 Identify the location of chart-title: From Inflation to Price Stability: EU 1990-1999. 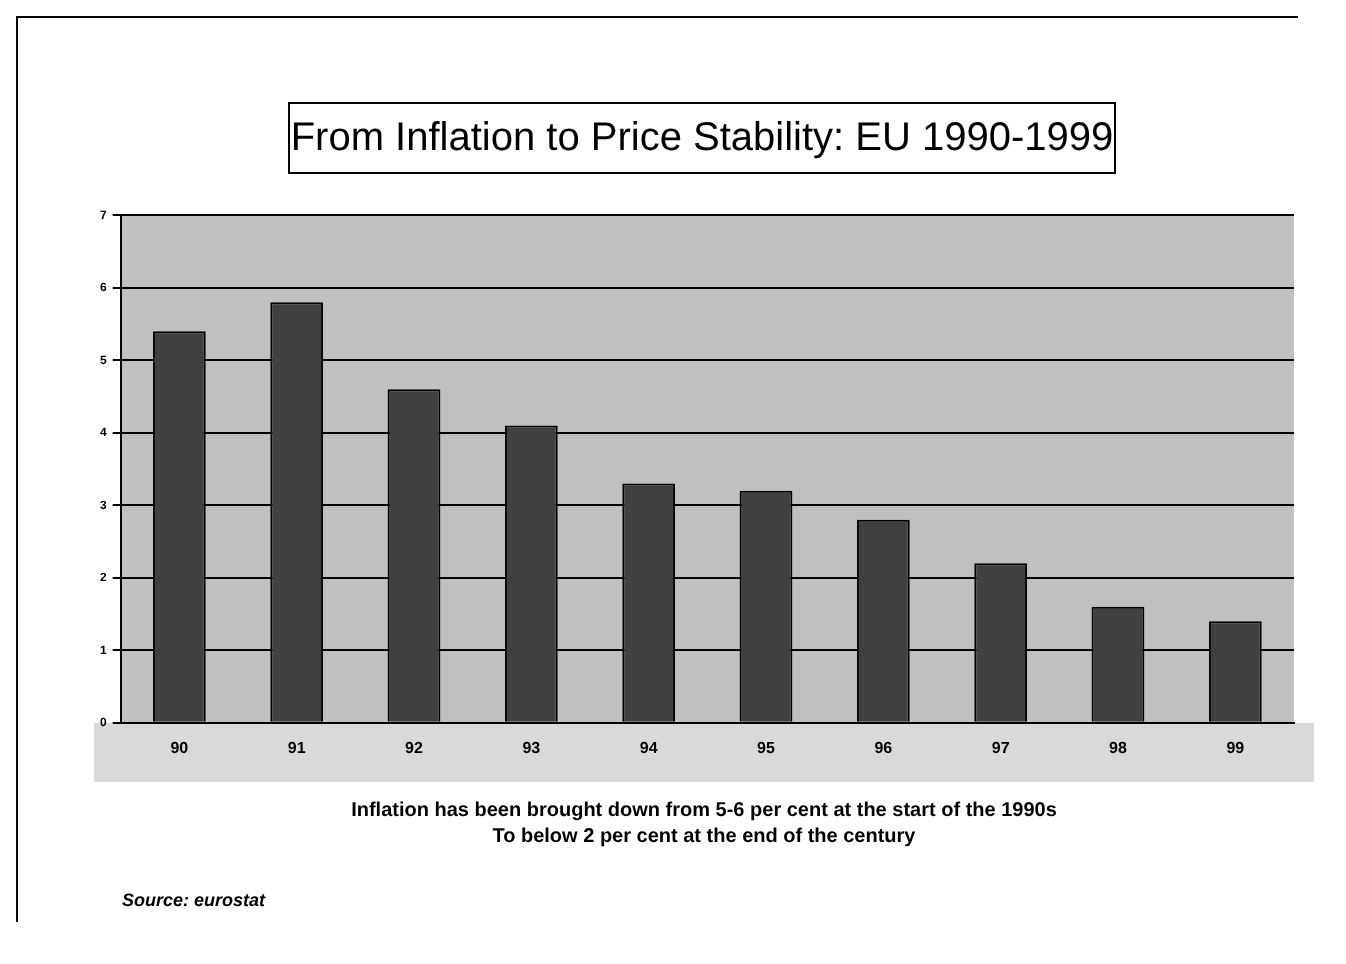
(702, 138).